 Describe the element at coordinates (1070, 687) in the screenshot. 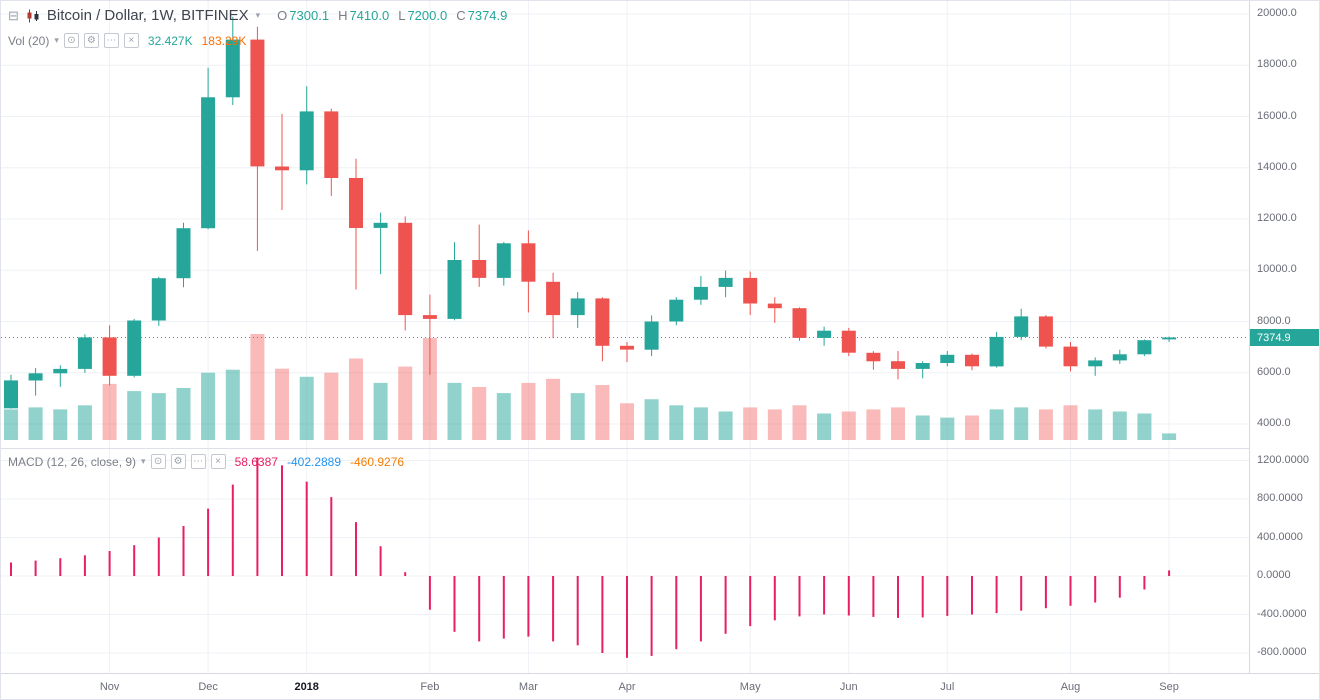

I see `time-axis-label: Aug` at that location.